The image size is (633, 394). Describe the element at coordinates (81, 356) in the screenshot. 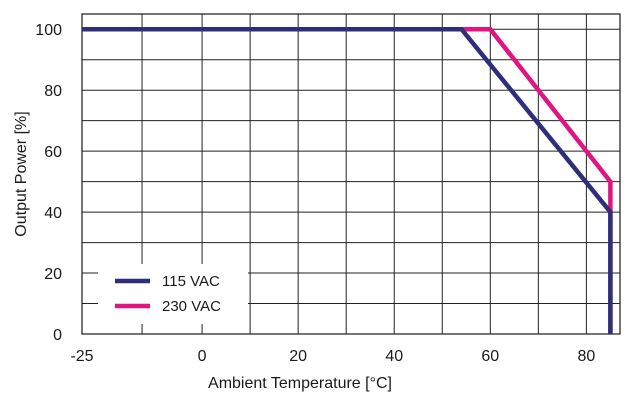

I see `x-tick-label: -25` at that location.